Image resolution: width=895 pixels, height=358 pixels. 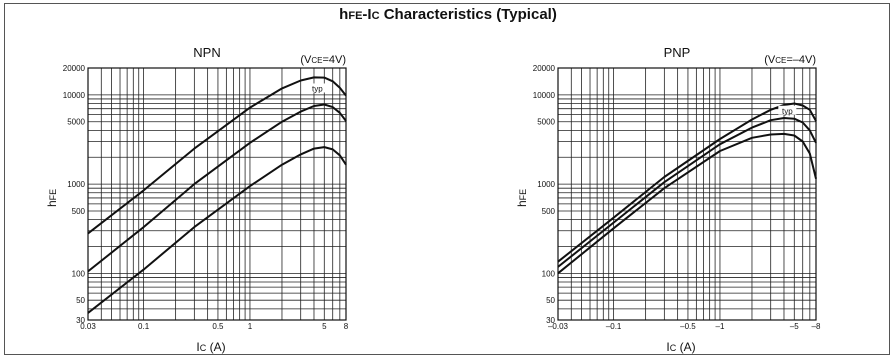 I want to click on pnp-x-tick-label: –0.1, so click(x=614, y=326).